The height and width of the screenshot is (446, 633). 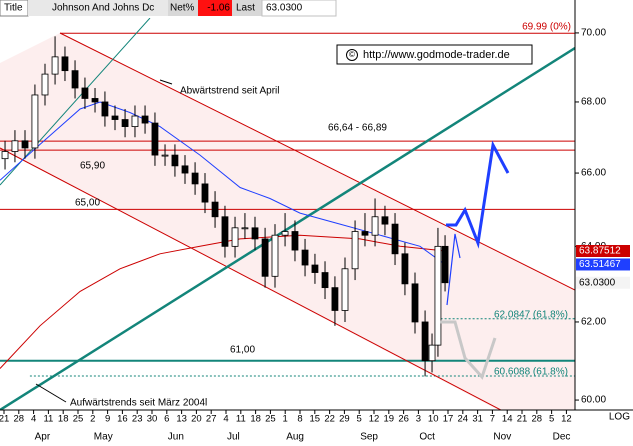 What do you see at coordinates (433, 419) in the screenshot?
I see `x-tick-label: 10` at bounding box center [433, 419].